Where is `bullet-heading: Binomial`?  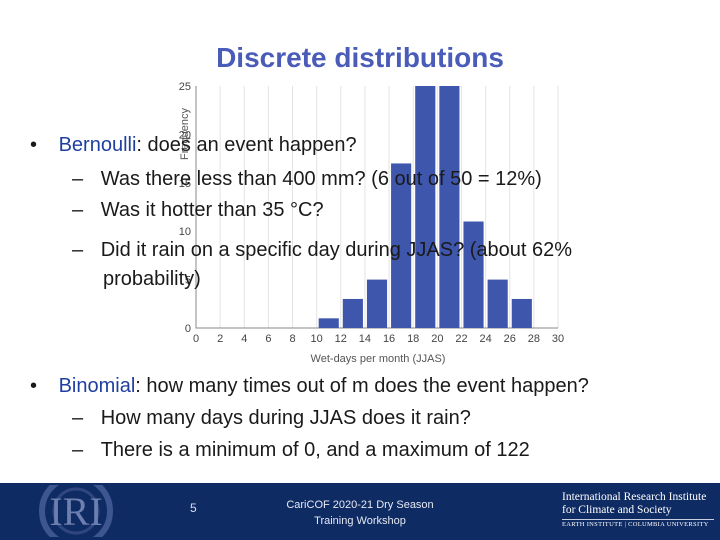
bullet-heading: Binomial is located at coordinates (97, 386).